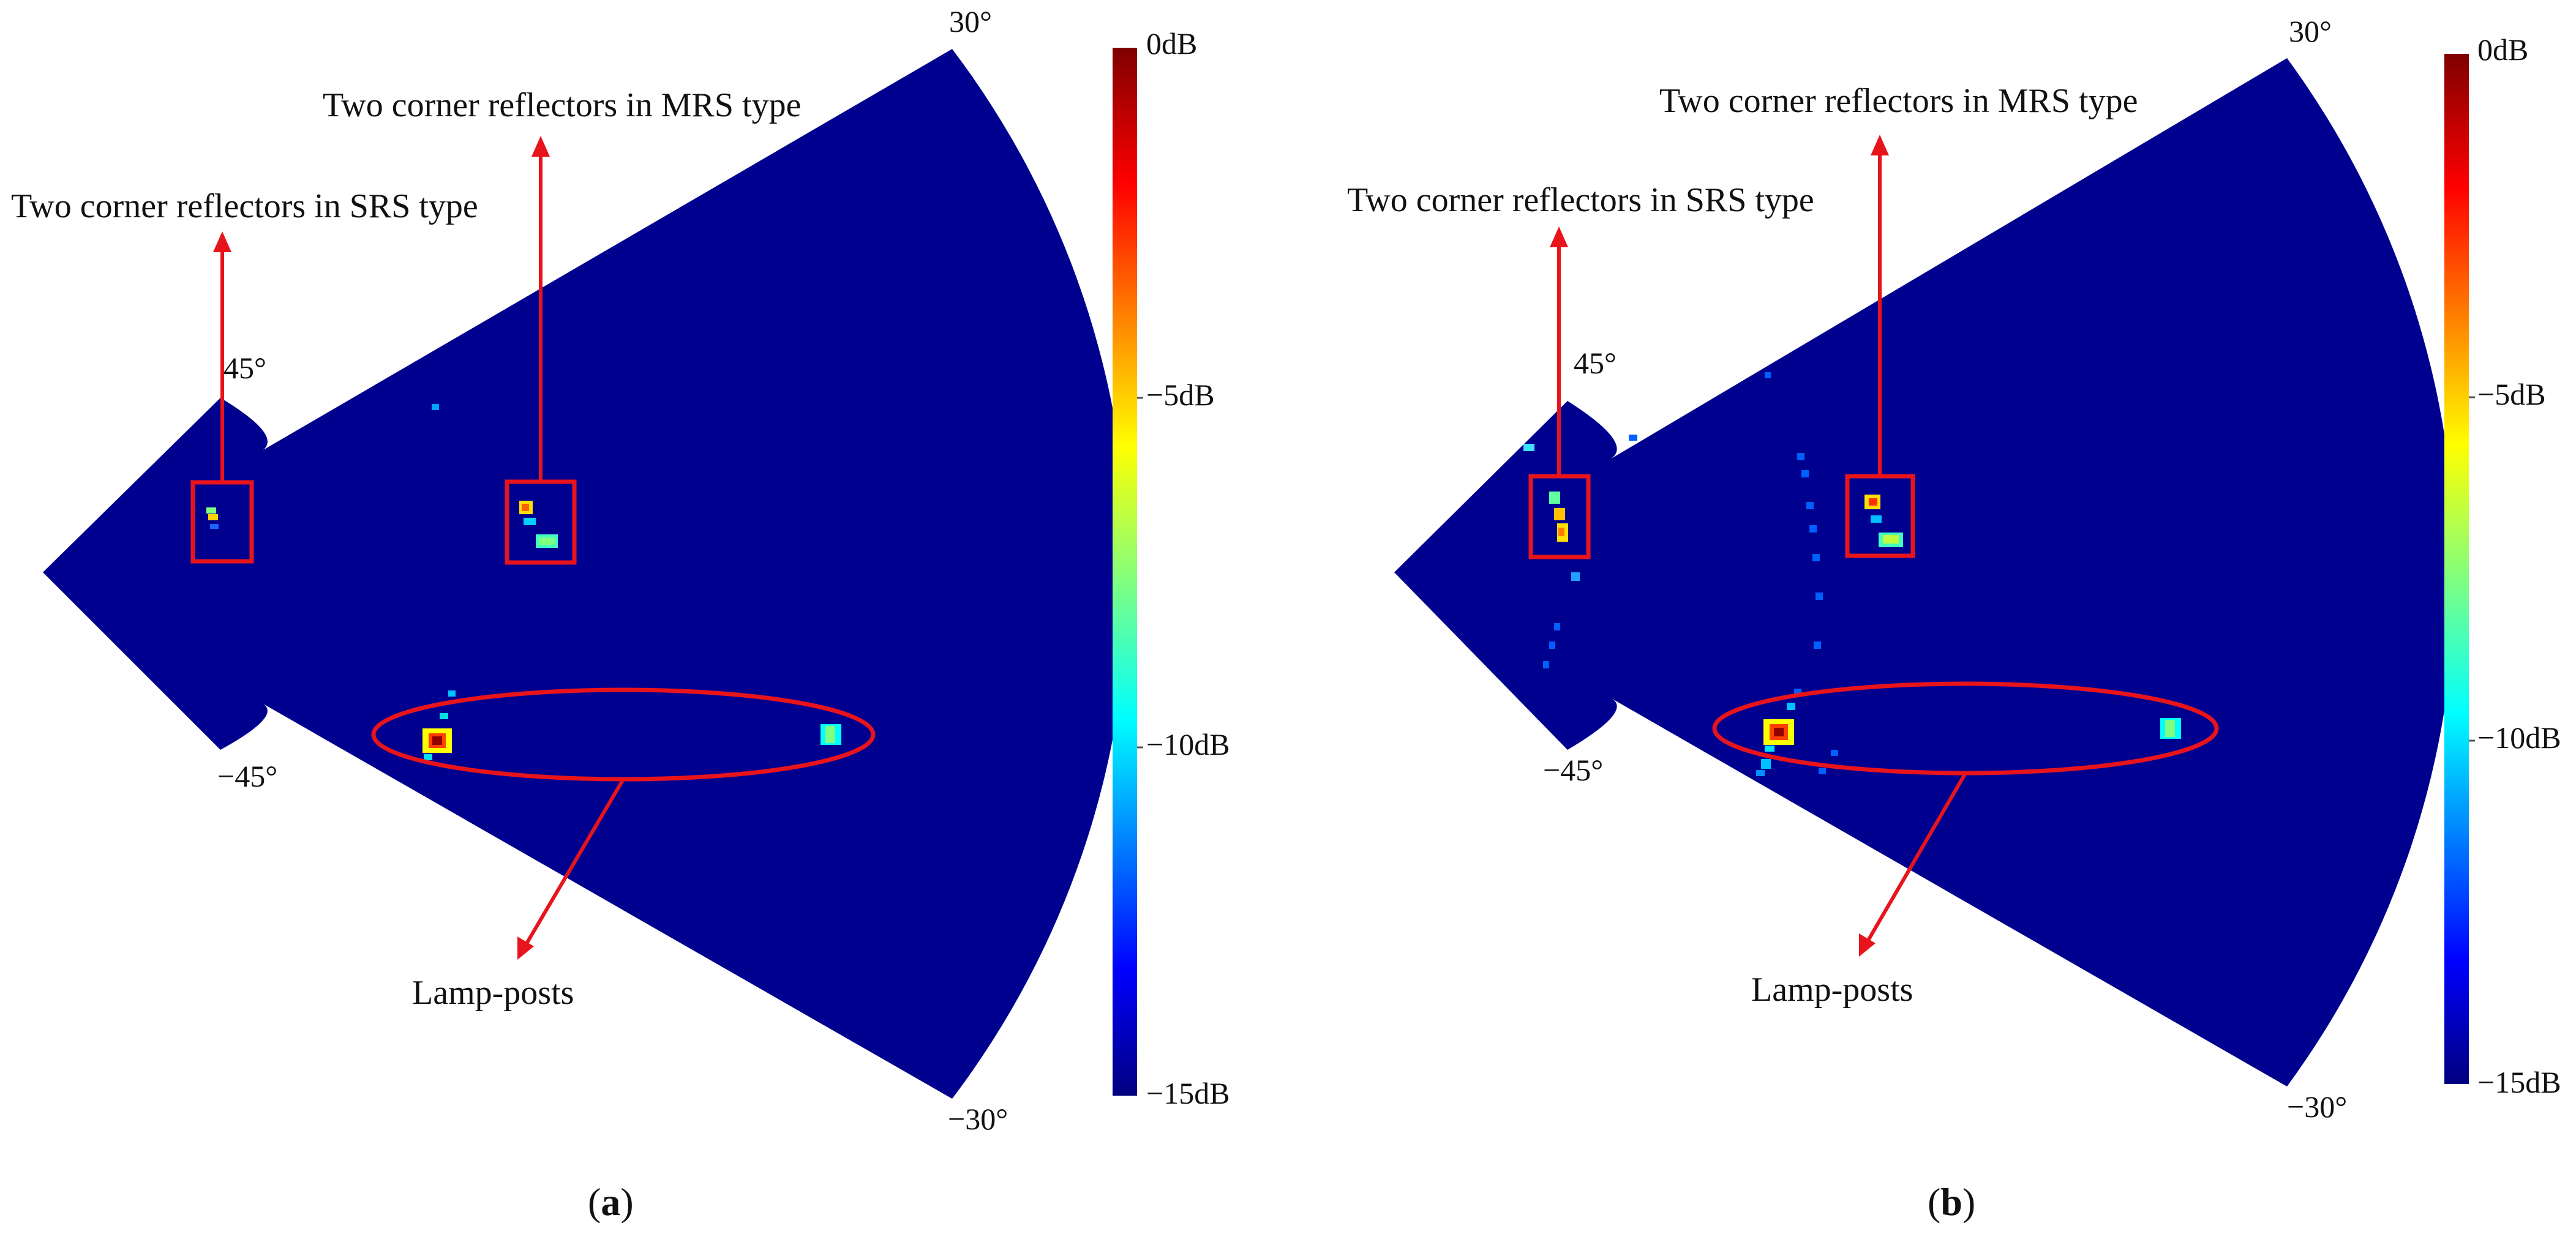  I want to click on weak-targets, so click(1690, 573).